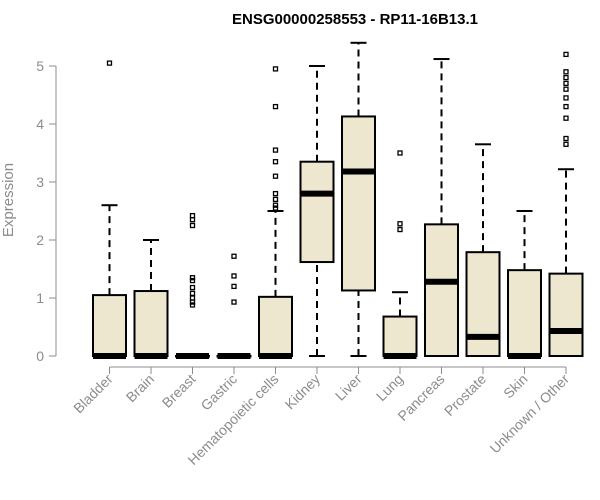 The height and width of the screenshot is (500, 600). Describe the element at coordinates (355, 19) in the screenshot. I see `chart-title: ENSG00000258553 - RP11-16B13.1` at that location.